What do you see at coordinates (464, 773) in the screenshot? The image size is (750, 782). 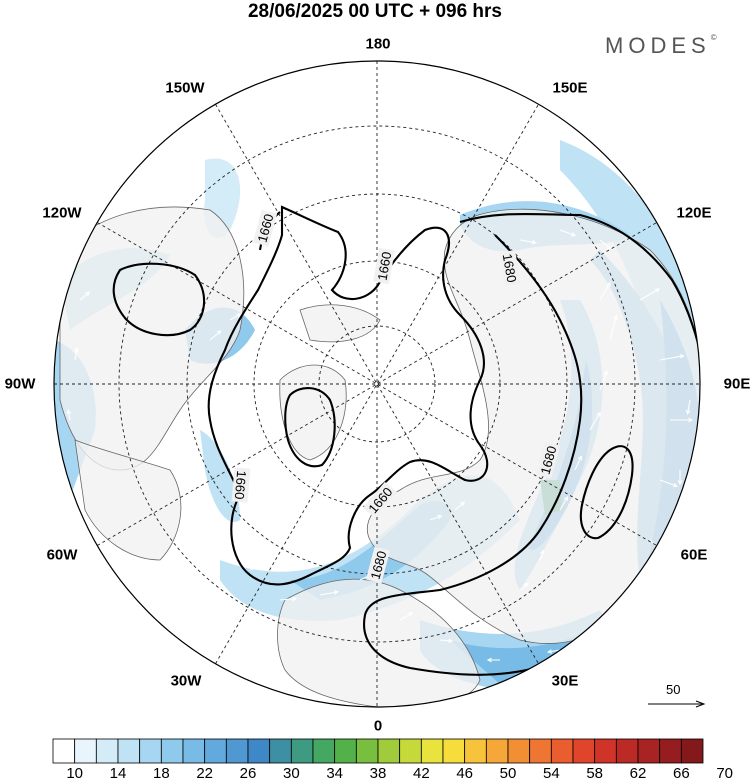 I see `colorbar-tick-label: 46` at bounding box center [464, 773].